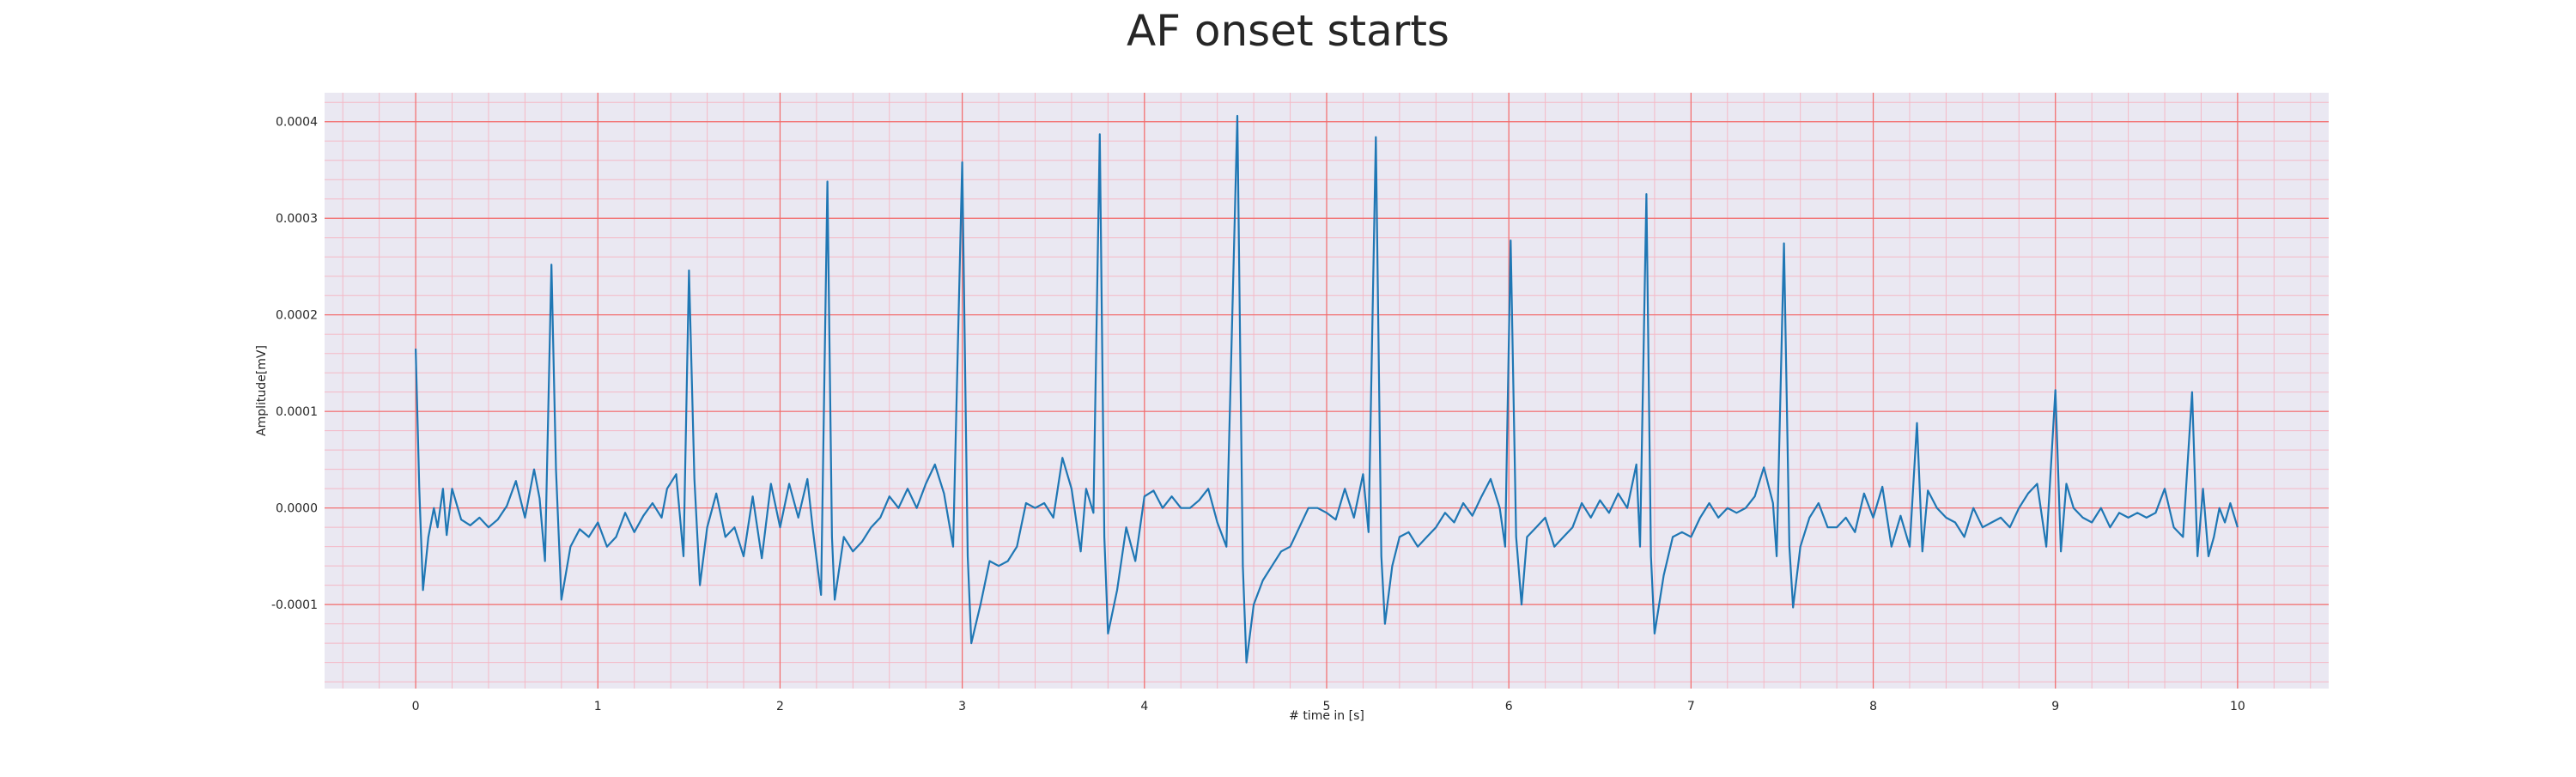 The image size is (2576, 777). What do you see at coordinates (2237, 706) in the screenshot?
I see `x-tick-label: 10` at bounding box center [2237, 706].